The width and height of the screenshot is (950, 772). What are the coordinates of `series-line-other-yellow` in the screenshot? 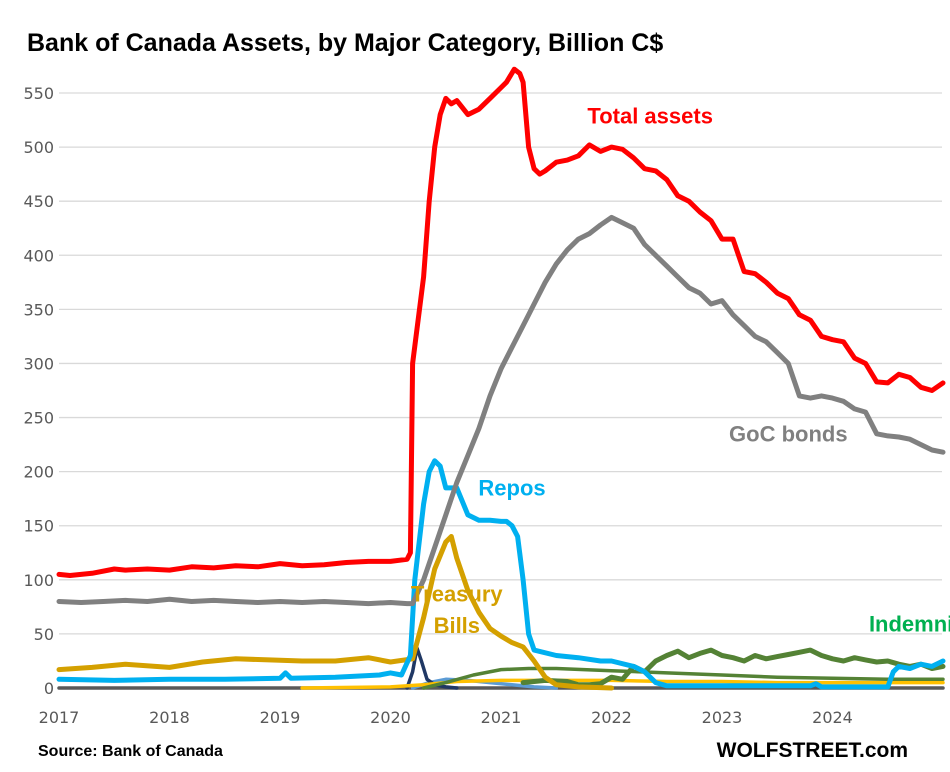 It's located at (622, 684).